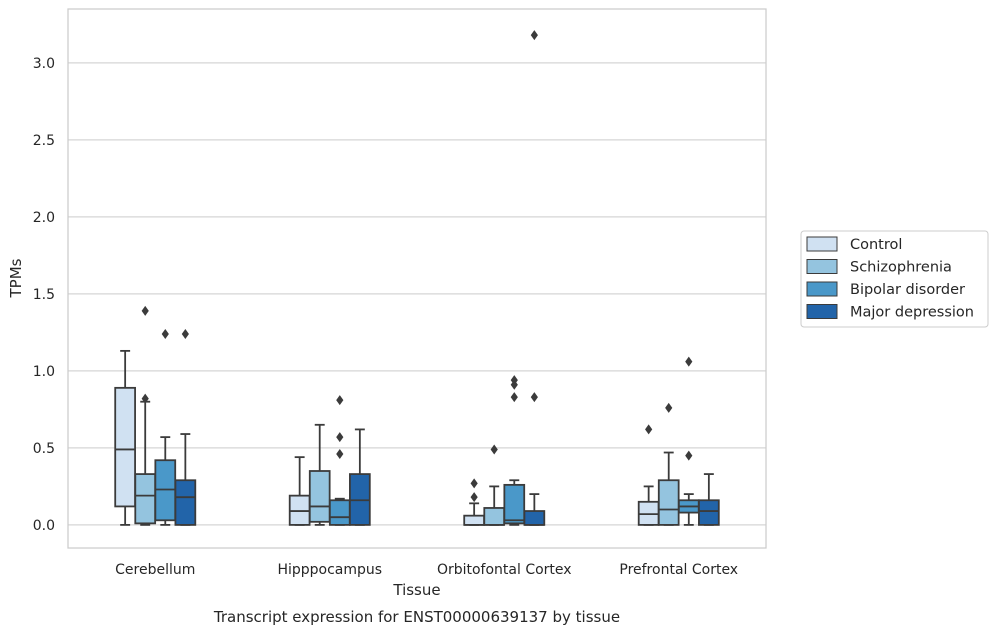 The width and height of the screenshot is (997, 634). Describe the element at coordinates (44, 526) in the screenshot. I see `y-tick-label: 0.0` at that location.